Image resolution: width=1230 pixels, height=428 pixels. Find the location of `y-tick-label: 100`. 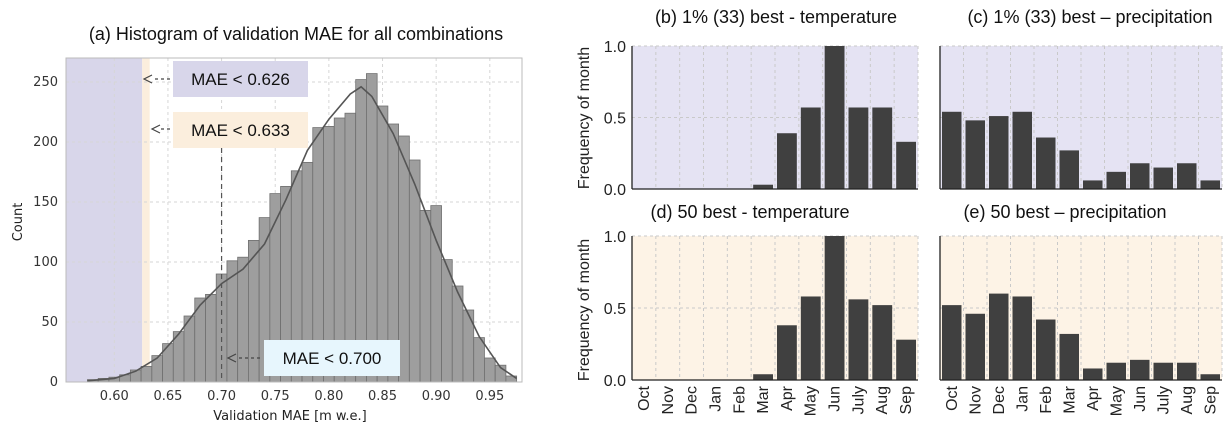

y-tick-label: 100 is located at coordinates (45, 262).